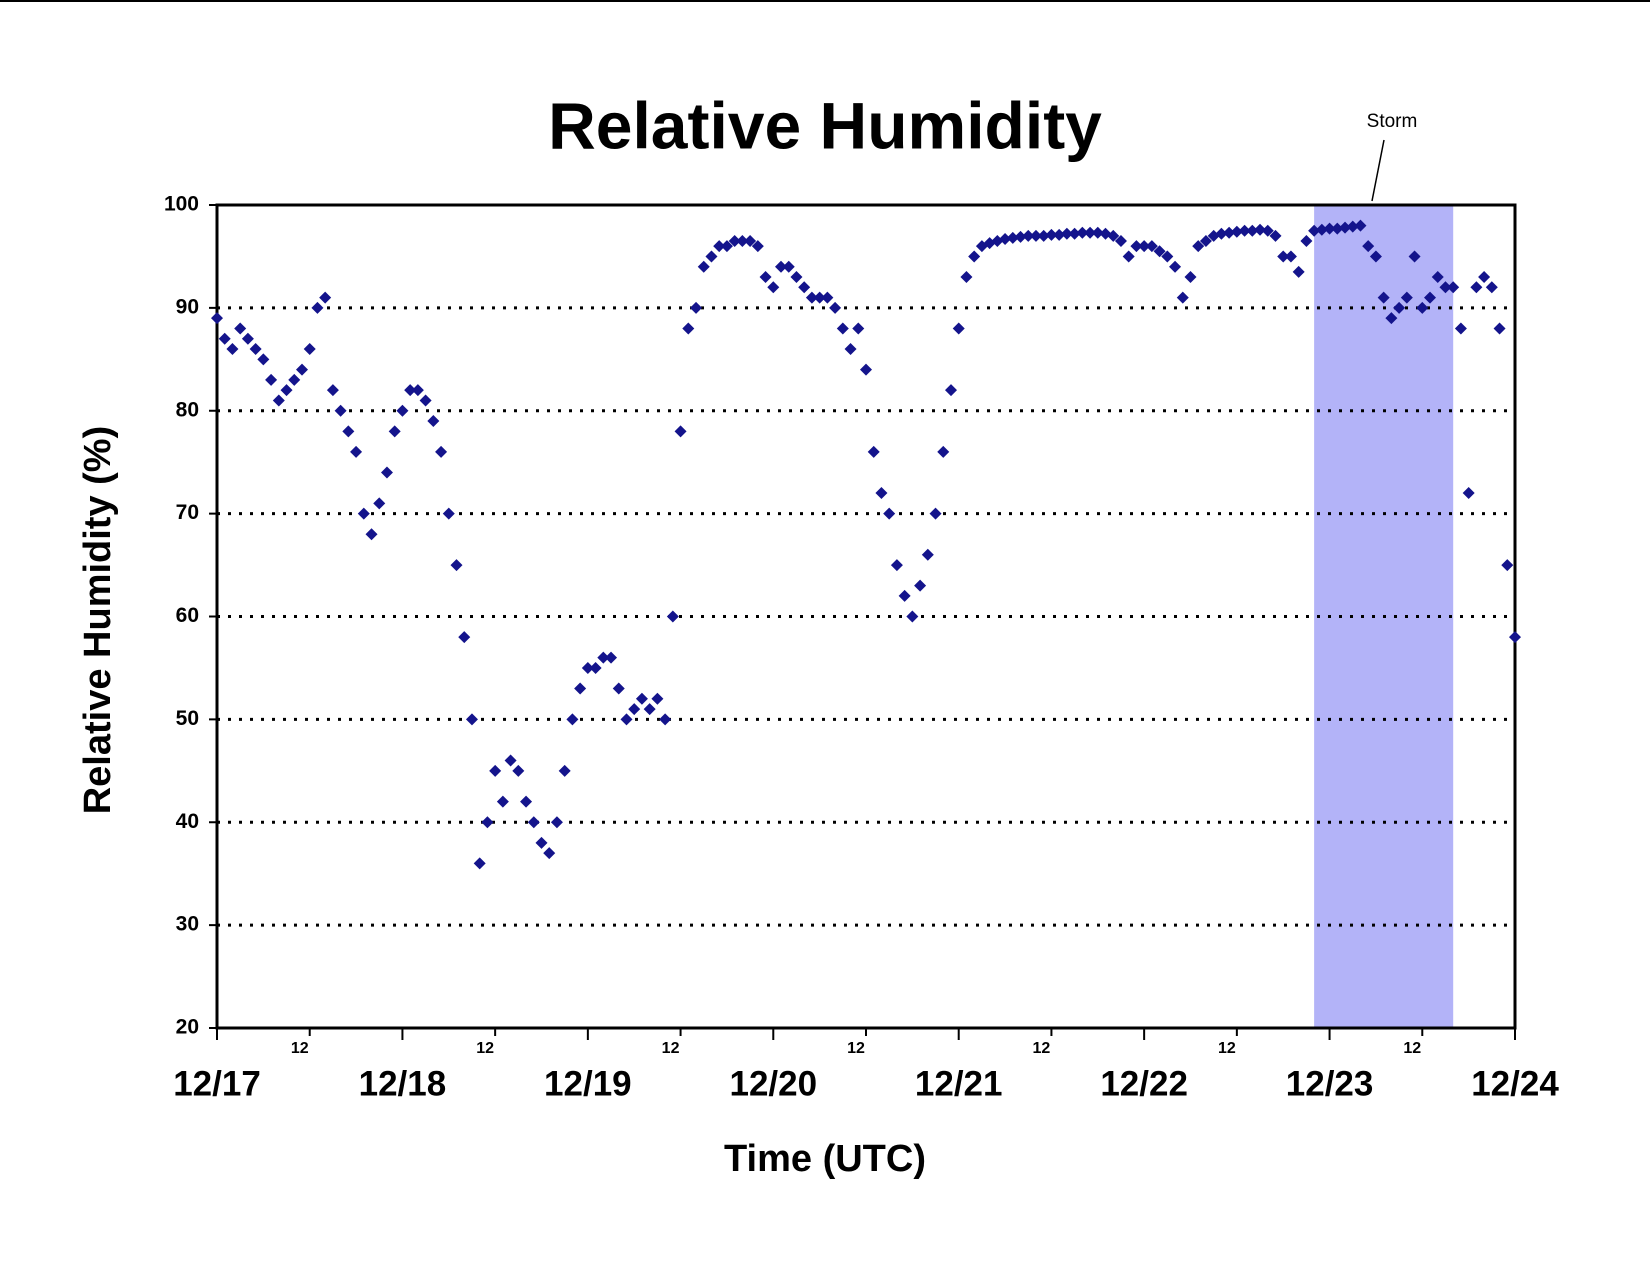  What do you see at coordinates (403, 1083) in the screenshot?
I see `x-tick-label: 12/18` at bounding box center [403, 1083].